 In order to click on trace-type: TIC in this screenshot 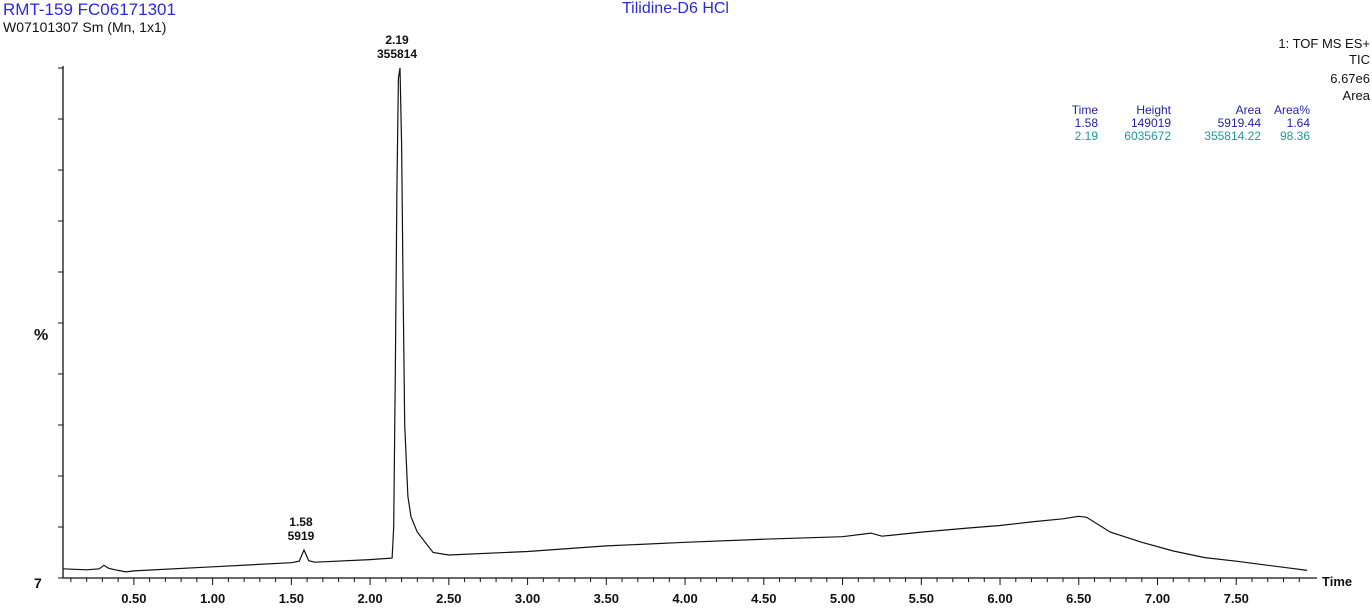, I will do `click(1359, 59)`.